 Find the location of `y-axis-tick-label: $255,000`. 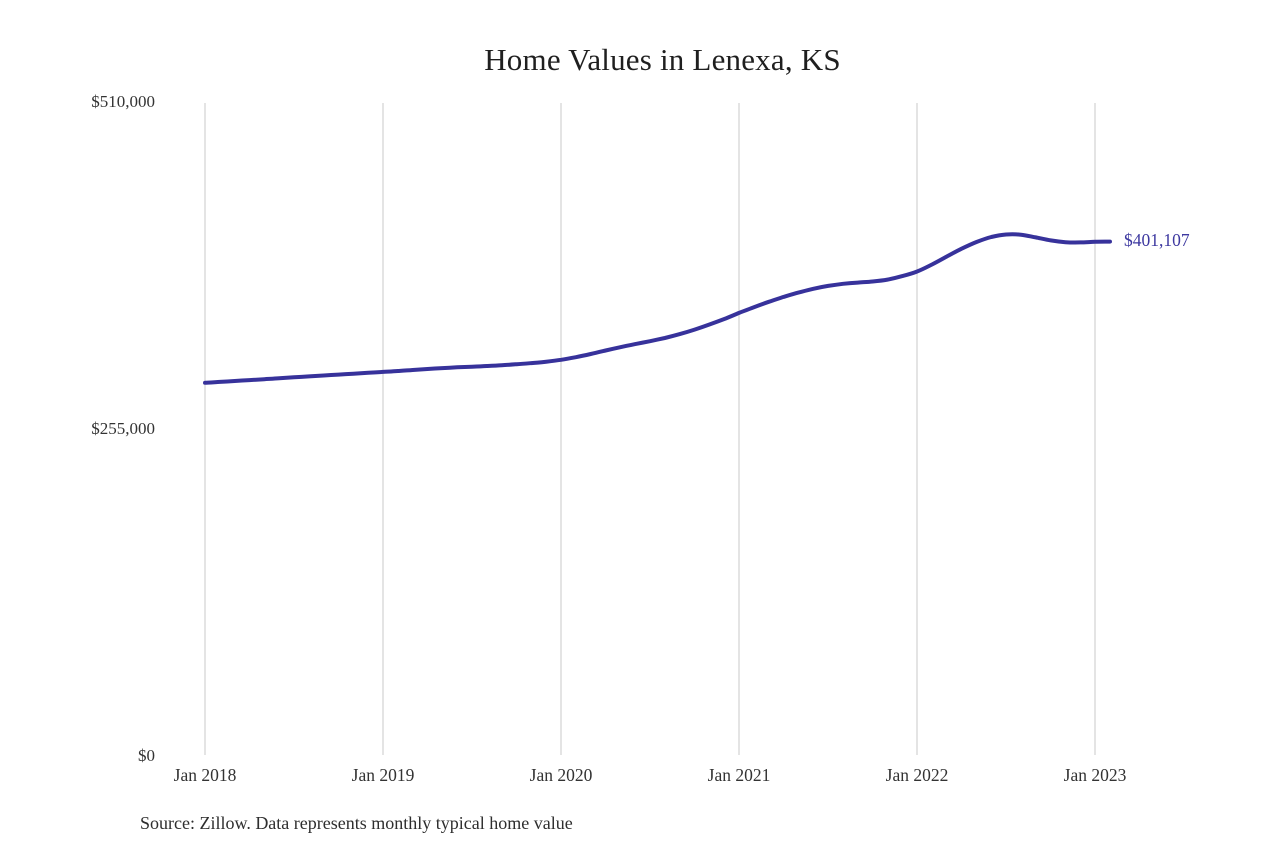

y-axis-tick-label: $255,000 is located at coordinates (123, 428).